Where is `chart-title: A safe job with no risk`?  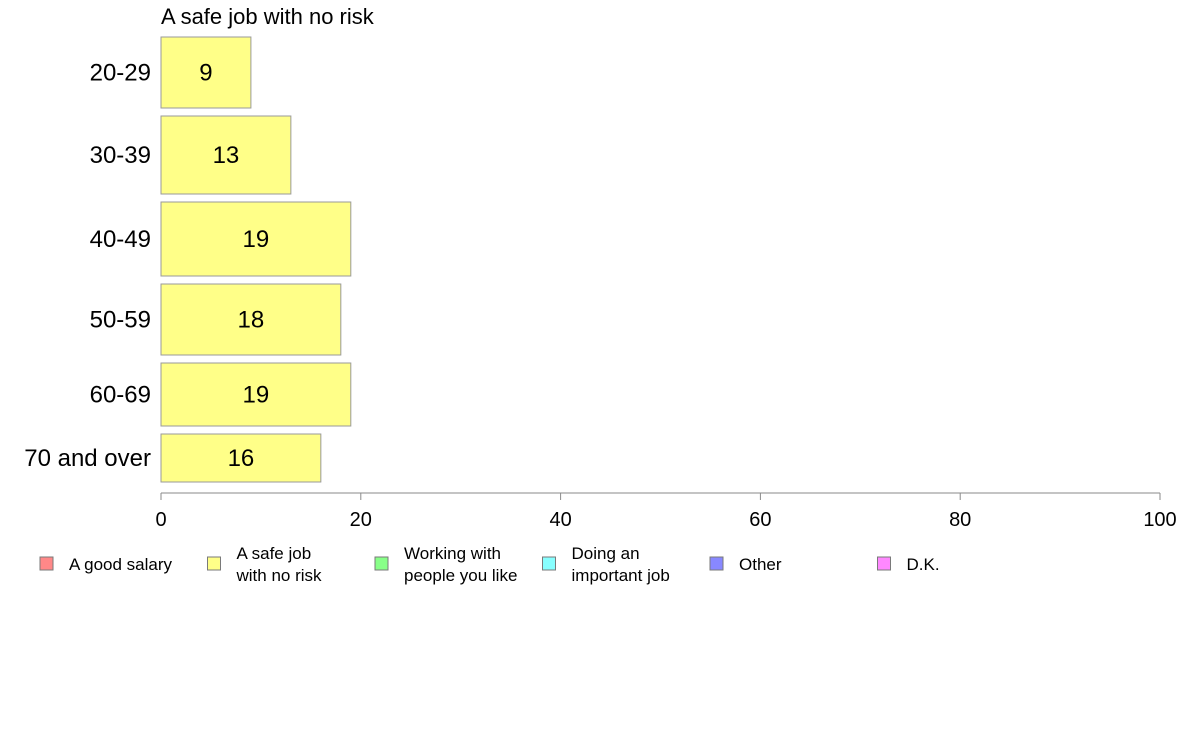
chart-title: A safe job with no risk is located at coordinates (268, 16).